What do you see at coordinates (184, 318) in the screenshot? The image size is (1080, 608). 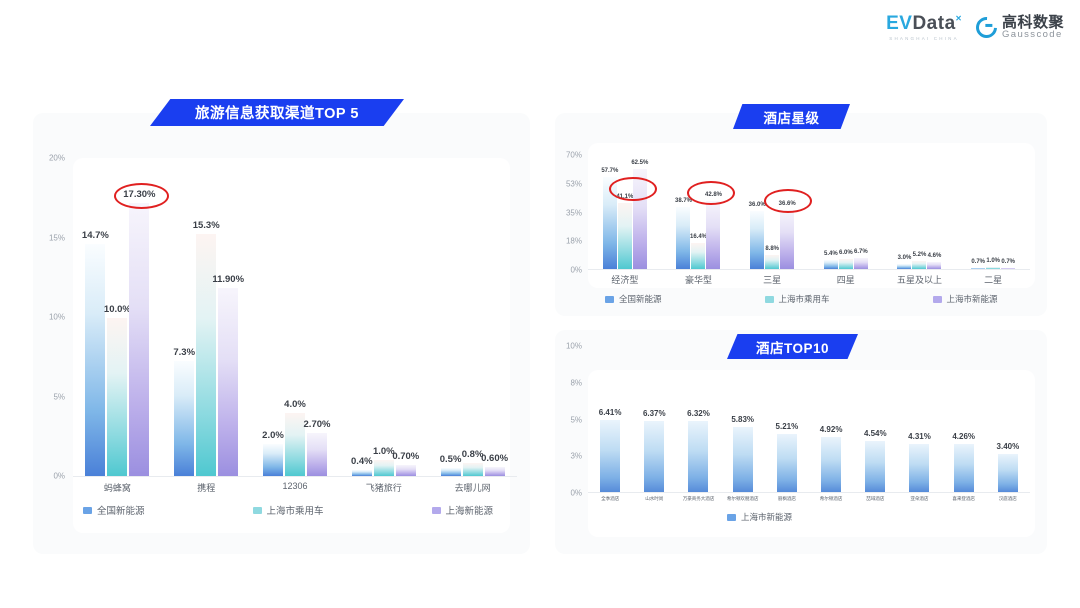 I see `bar-column: 7.3%` at bounding box center [184, 318].